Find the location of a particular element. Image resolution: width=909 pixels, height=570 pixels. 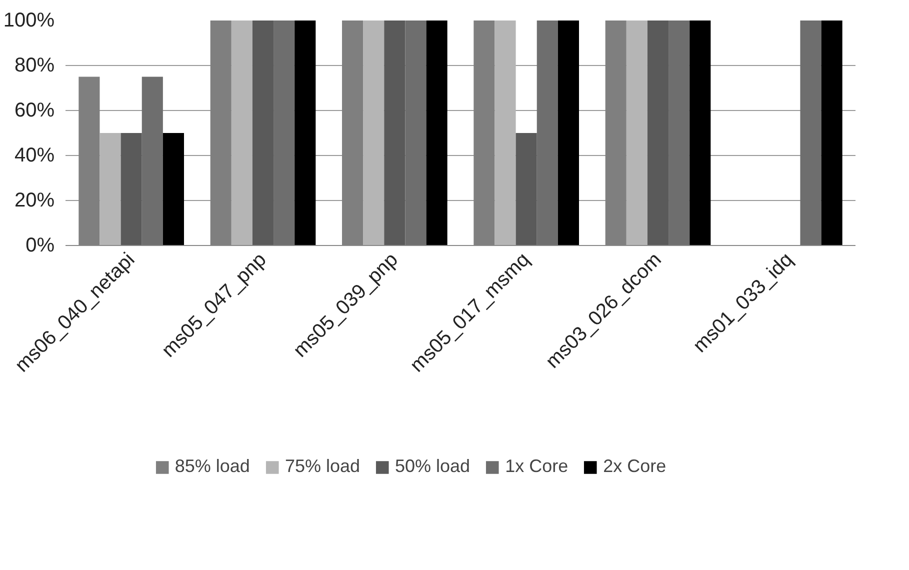

y-tick-label: 100% is located at coordinates (29, 21).